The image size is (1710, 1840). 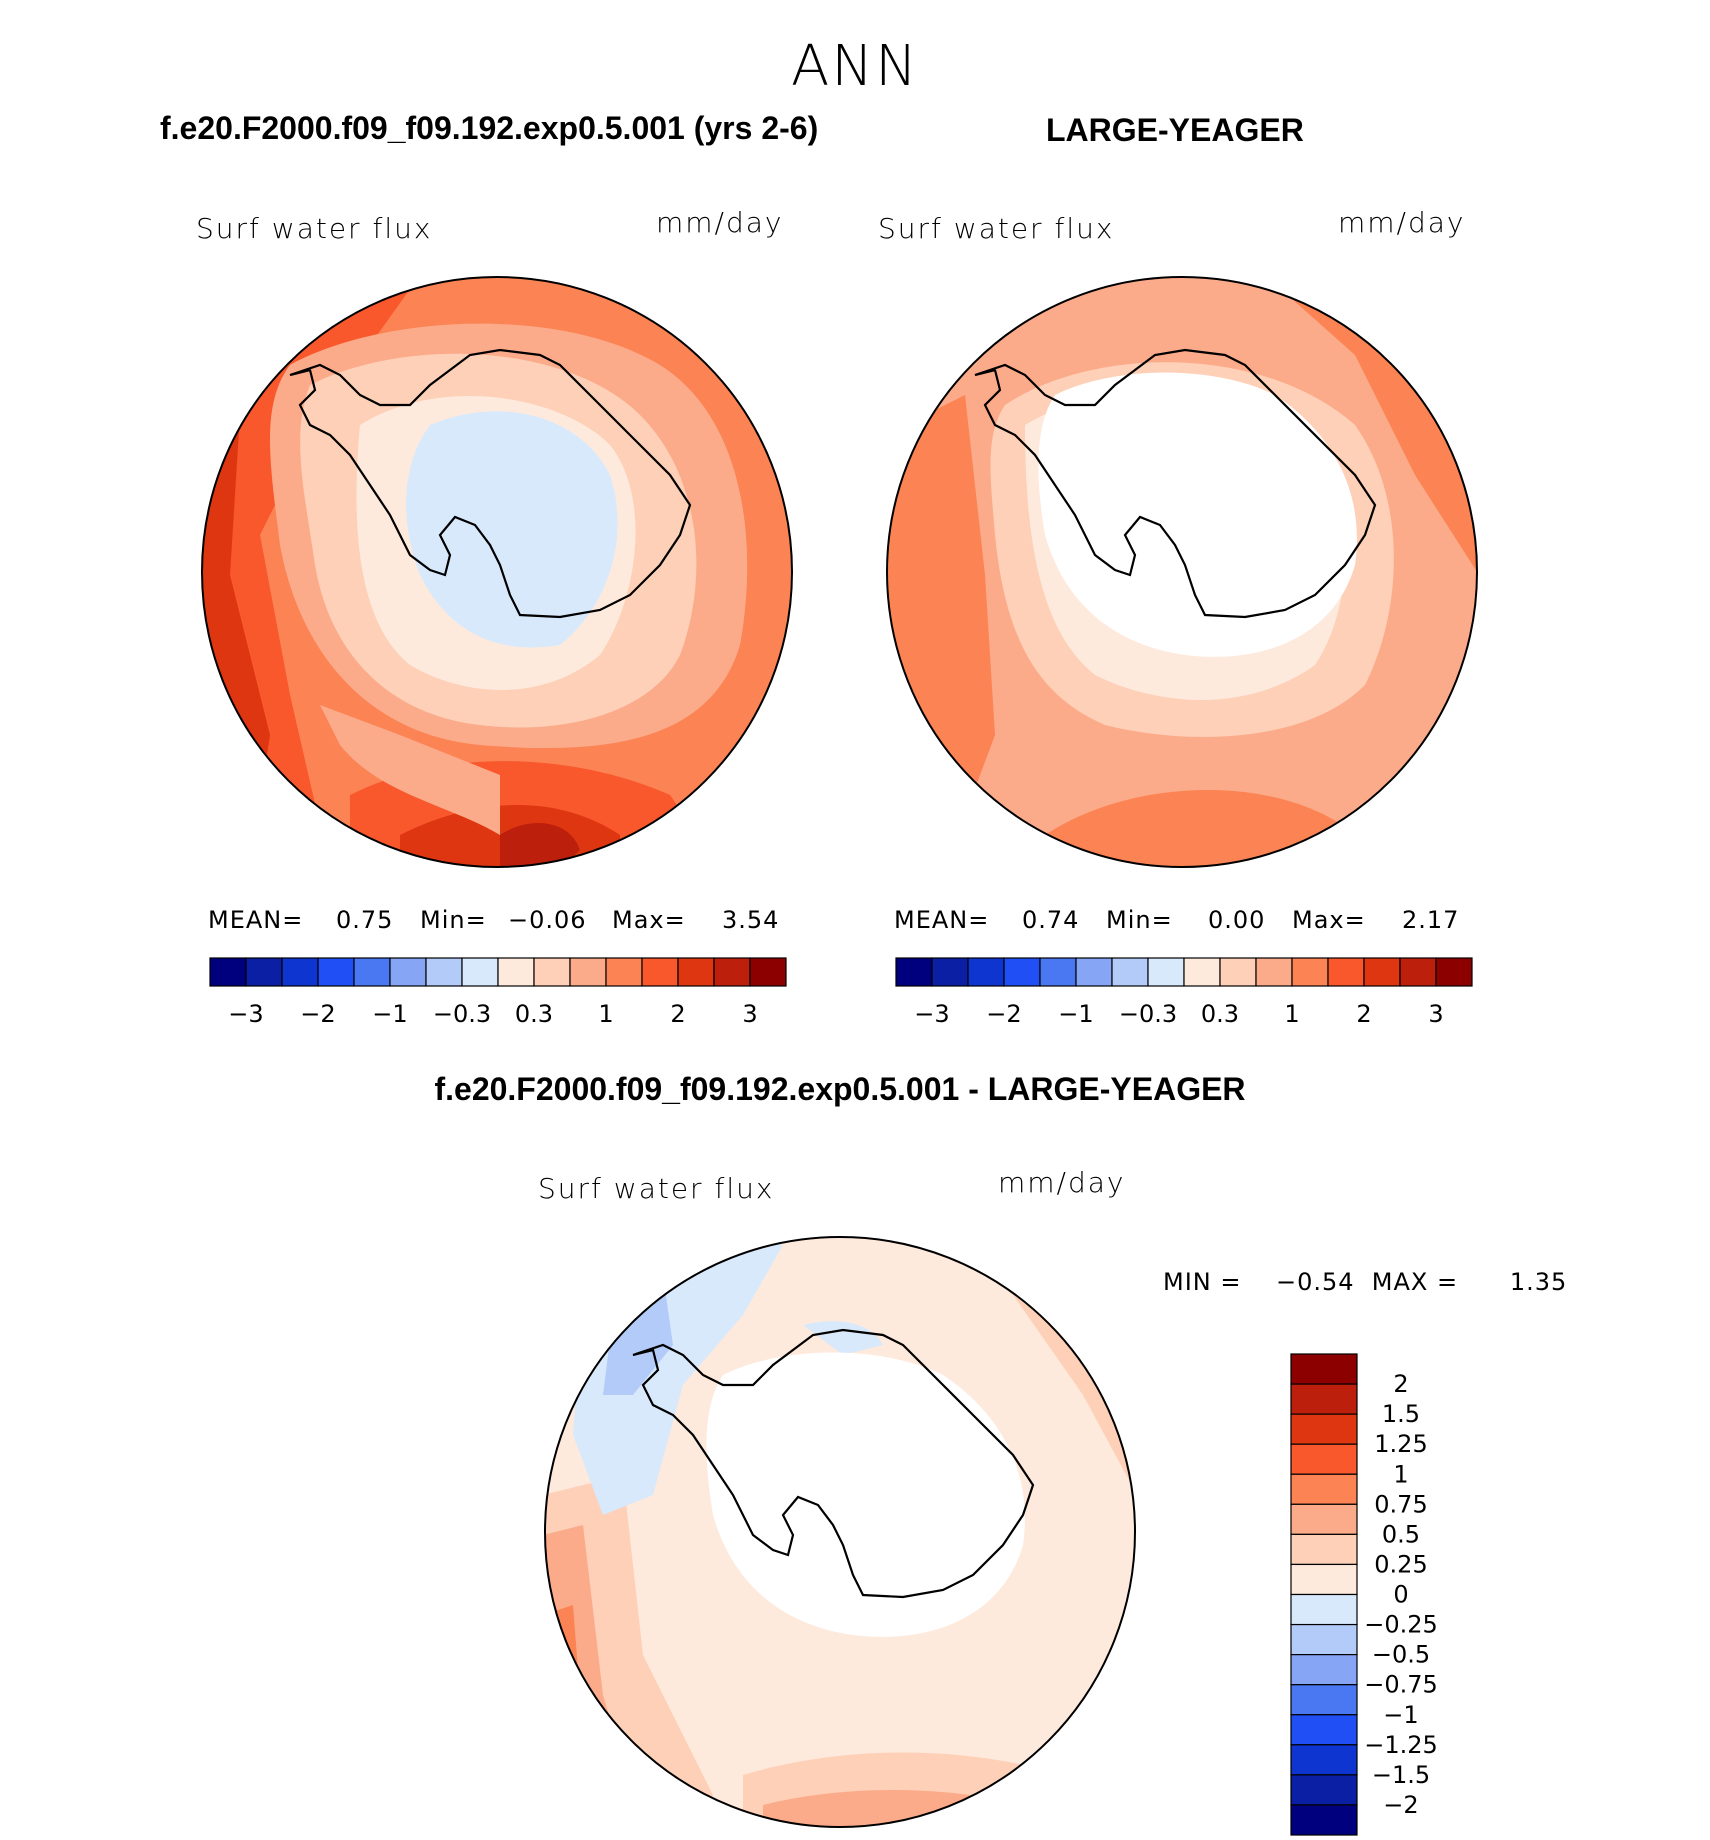 What do you see at coordinates (365, 920) in the screenshot?
I see `left-mean-value: 0.75` at bounding box center [365, 920].